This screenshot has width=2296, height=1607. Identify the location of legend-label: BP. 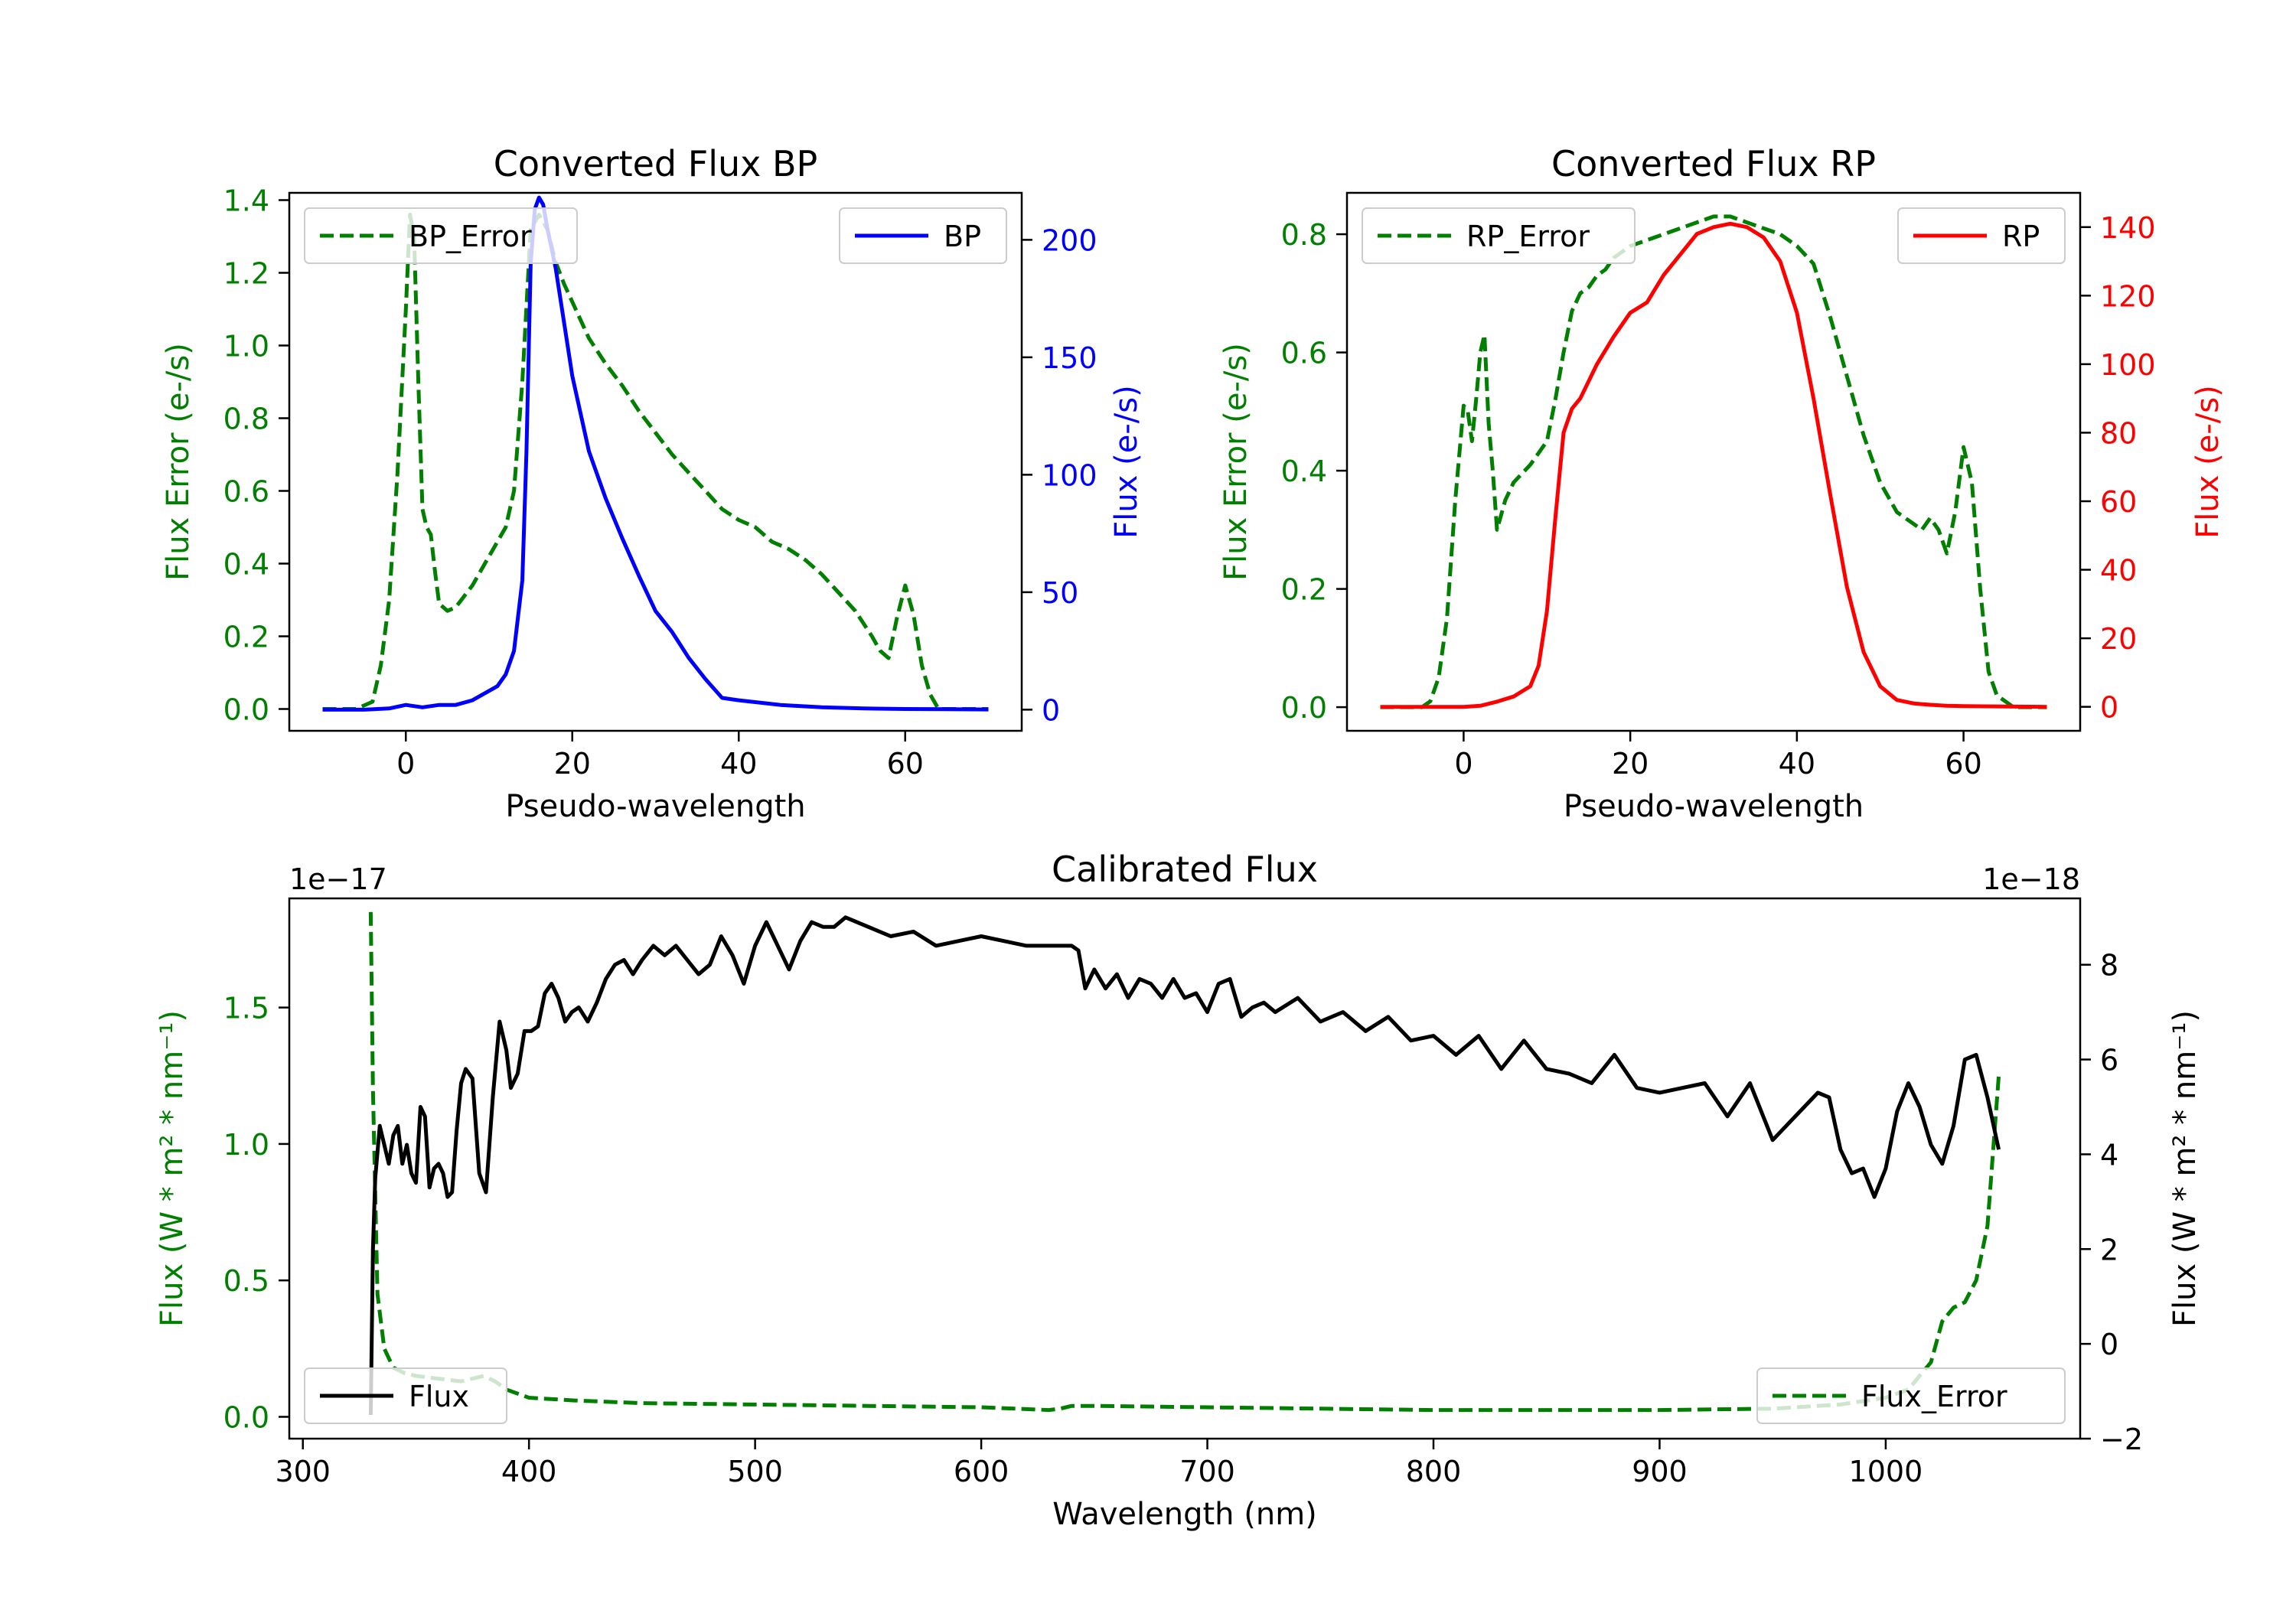
(962, 237).